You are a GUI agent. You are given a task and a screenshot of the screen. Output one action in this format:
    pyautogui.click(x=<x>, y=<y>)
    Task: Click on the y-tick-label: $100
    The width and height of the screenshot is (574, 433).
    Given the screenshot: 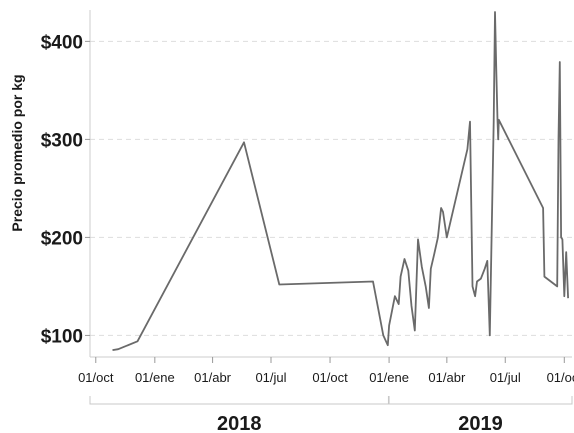 What is the action you would take?
    pyautogui.click(x=62, y=336)
    